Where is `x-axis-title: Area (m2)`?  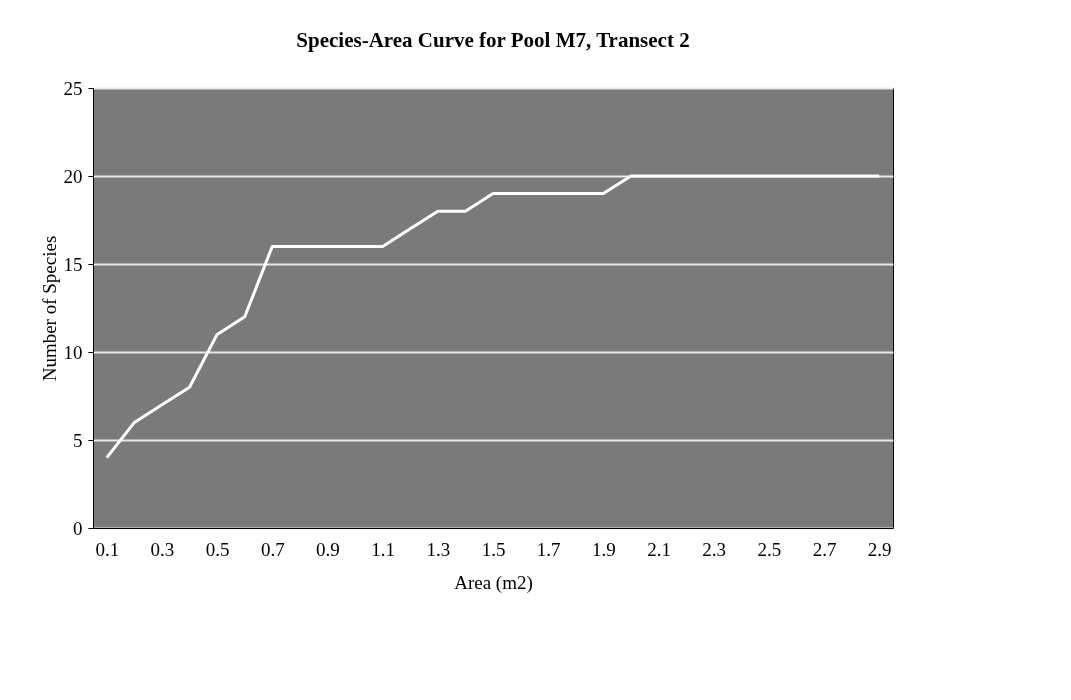
x-axis-title: Area (m2) is located at coordinates (493, 582).